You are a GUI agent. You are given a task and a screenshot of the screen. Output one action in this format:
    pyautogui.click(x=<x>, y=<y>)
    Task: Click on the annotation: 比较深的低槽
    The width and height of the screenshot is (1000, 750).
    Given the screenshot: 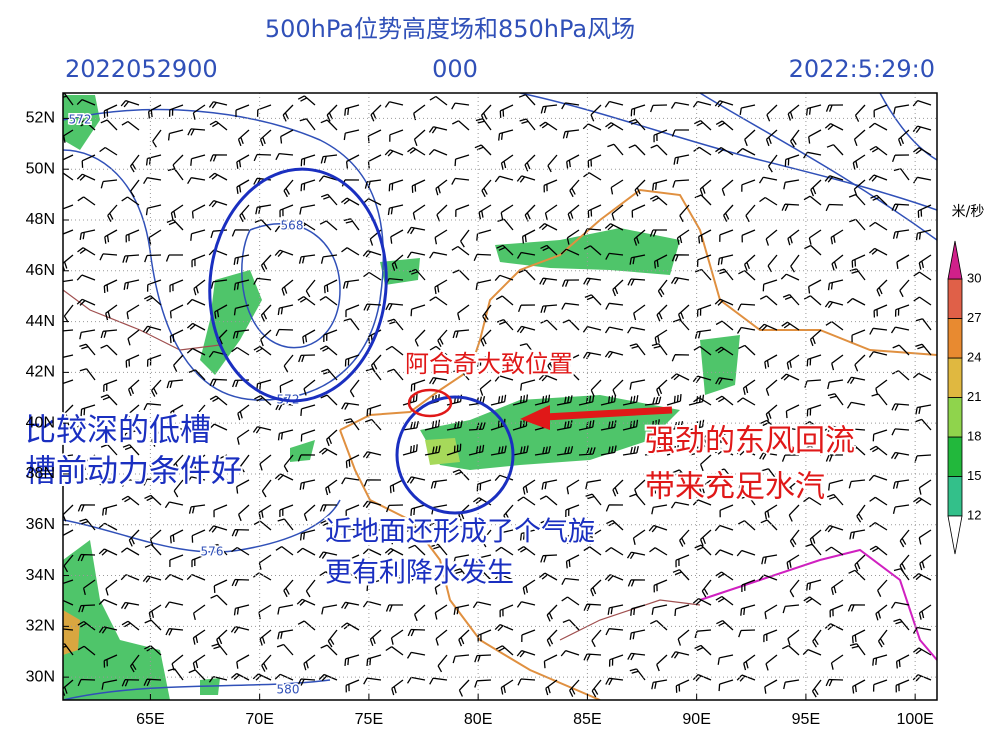 What is the action you would take?
    pyautogui.click(x=118, y=431)
    